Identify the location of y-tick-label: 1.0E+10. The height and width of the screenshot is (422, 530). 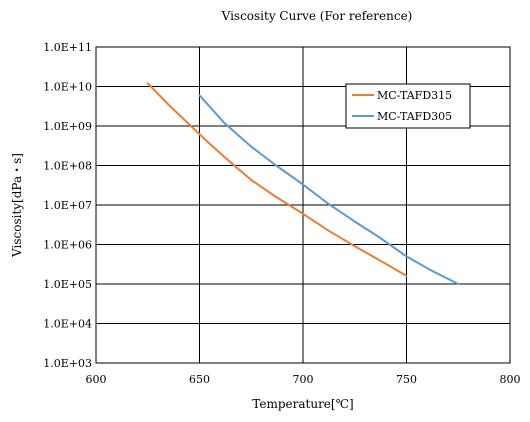
(67, 87).